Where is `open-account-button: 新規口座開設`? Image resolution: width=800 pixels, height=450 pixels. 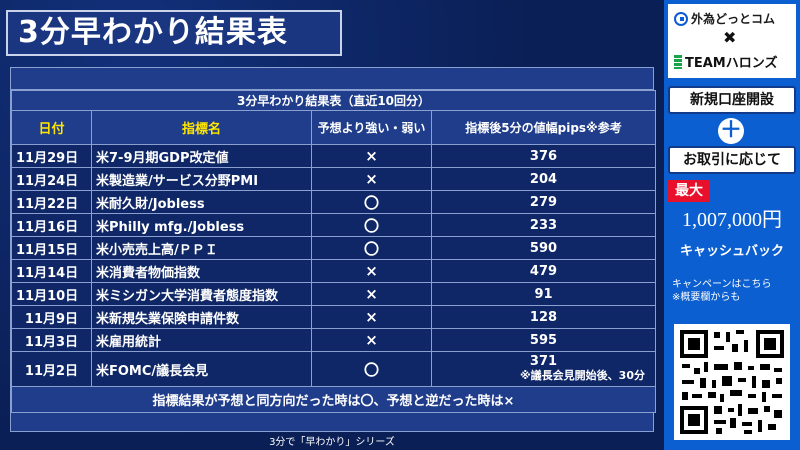 open-account-button: 新規口座開設 is located at coordinates (732, 100).